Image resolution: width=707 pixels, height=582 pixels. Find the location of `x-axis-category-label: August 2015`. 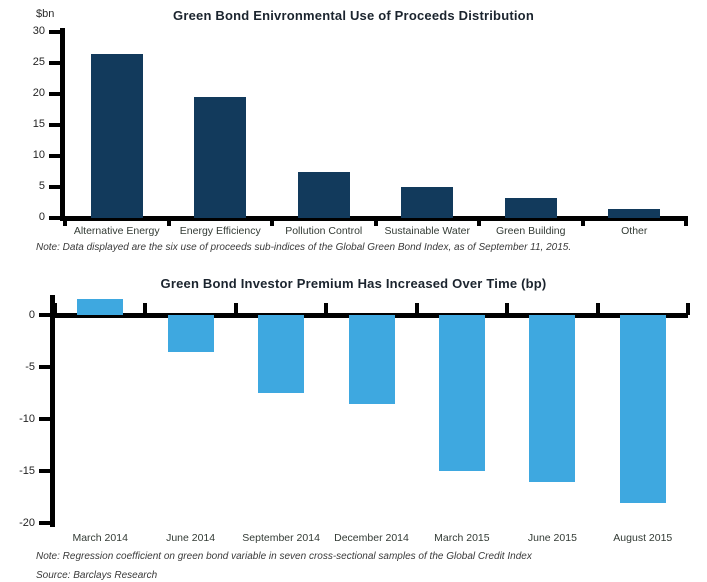

x-axis-category-label: August 2015 is located at coordinates (643, 538).